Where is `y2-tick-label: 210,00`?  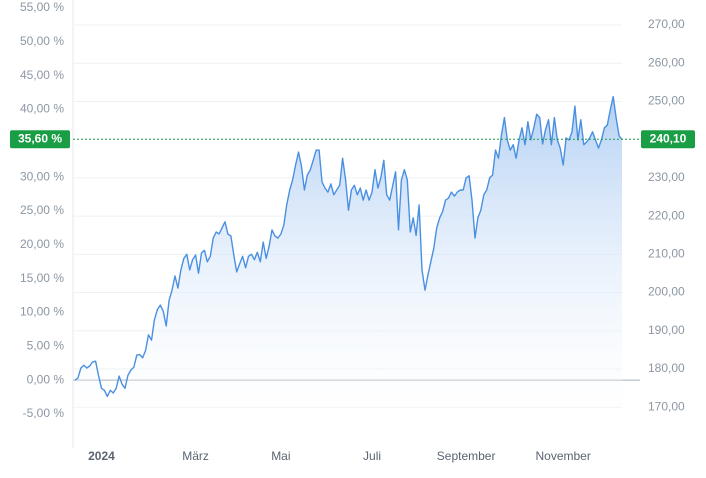
y2-tick-label: 210,00 is located at coordinates (666, 254).